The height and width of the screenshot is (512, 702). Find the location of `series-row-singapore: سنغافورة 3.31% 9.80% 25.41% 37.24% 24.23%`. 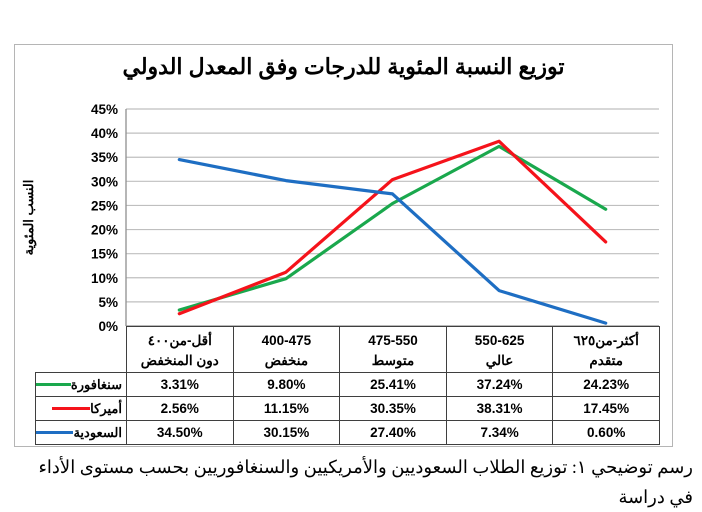

series-row-singapore: سنغافورة 3.31% 9.80% 25.41% 37.24% 24.23% is located at coordinates (347, 384).